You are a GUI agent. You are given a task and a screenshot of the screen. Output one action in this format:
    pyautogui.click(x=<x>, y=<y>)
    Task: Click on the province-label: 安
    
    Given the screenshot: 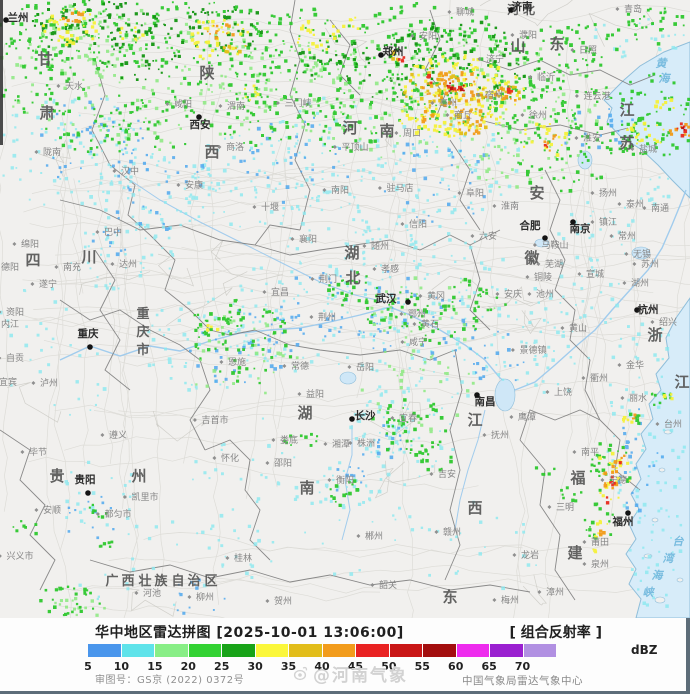 What is the action you would take?
    pyautogui.click(x=536, y=193)
    